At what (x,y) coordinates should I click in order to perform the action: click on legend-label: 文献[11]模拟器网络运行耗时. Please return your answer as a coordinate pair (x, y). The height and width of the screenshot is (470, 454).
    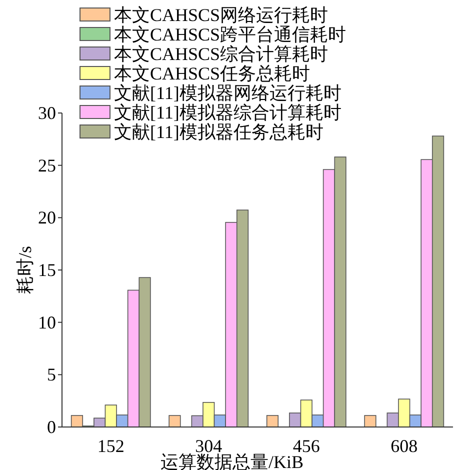
    Looking at the image, I should click on (228, 93).